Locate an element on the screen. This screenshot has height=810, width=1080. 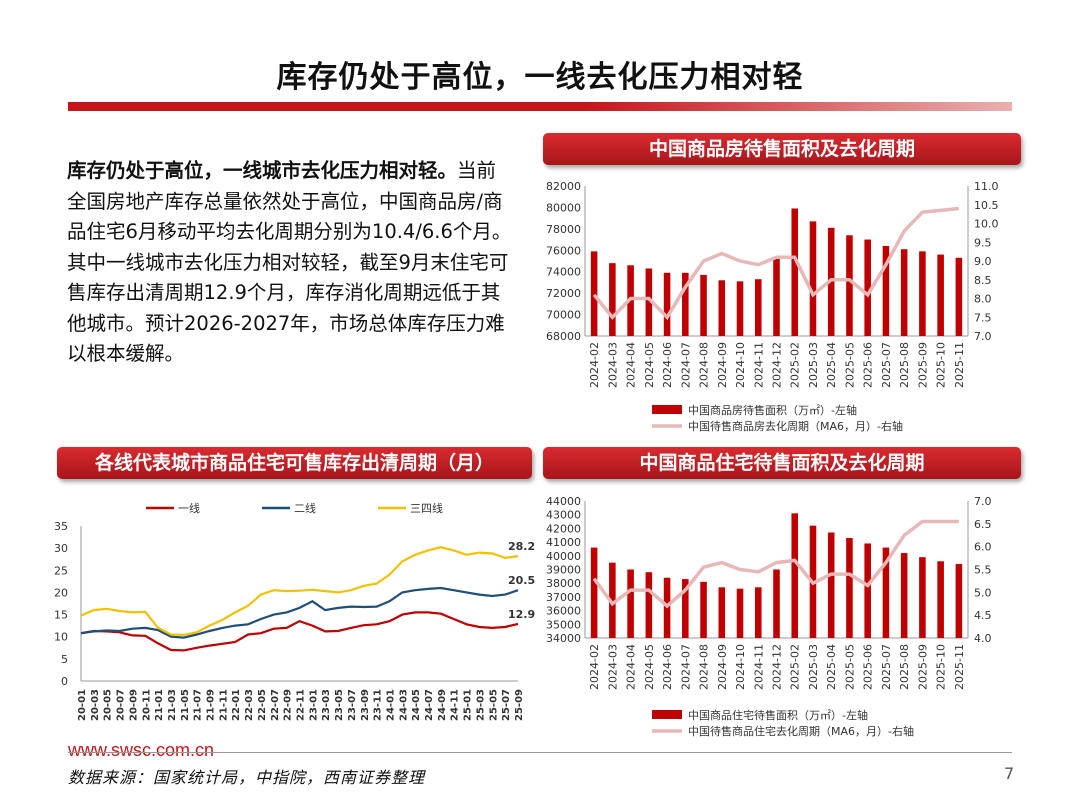
x-tick-label: 2024-11 is located at coordinates (758, 667).